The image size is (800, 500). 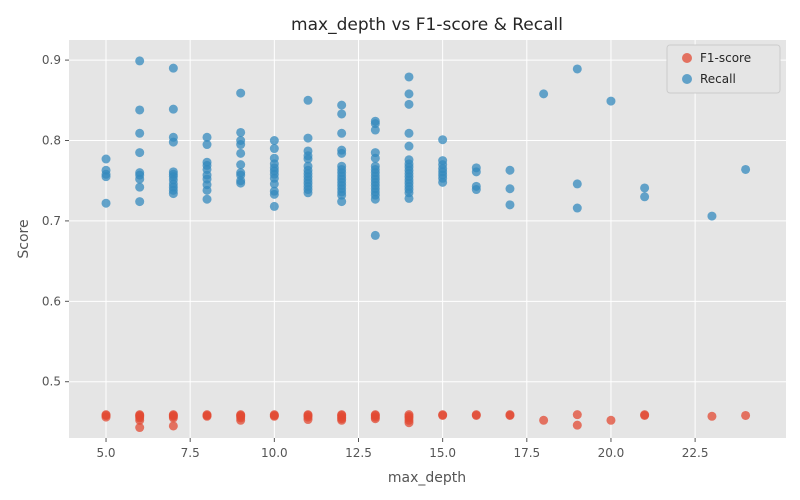 What do you see at coordinates (51, 221) in the screenshot?
I see `y-tick-label: 0.7` at bounding box center [51, 221].